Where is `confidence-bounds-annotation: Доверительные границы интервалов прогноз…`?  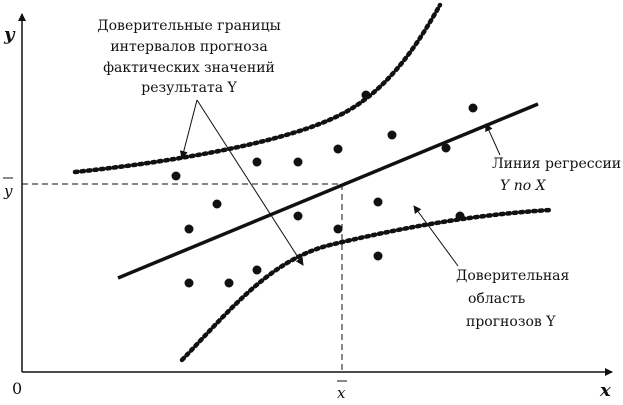 confidence-bounds-annotation: Доверительные границы интервалов прогноз… is located at coordinates (188, 57).